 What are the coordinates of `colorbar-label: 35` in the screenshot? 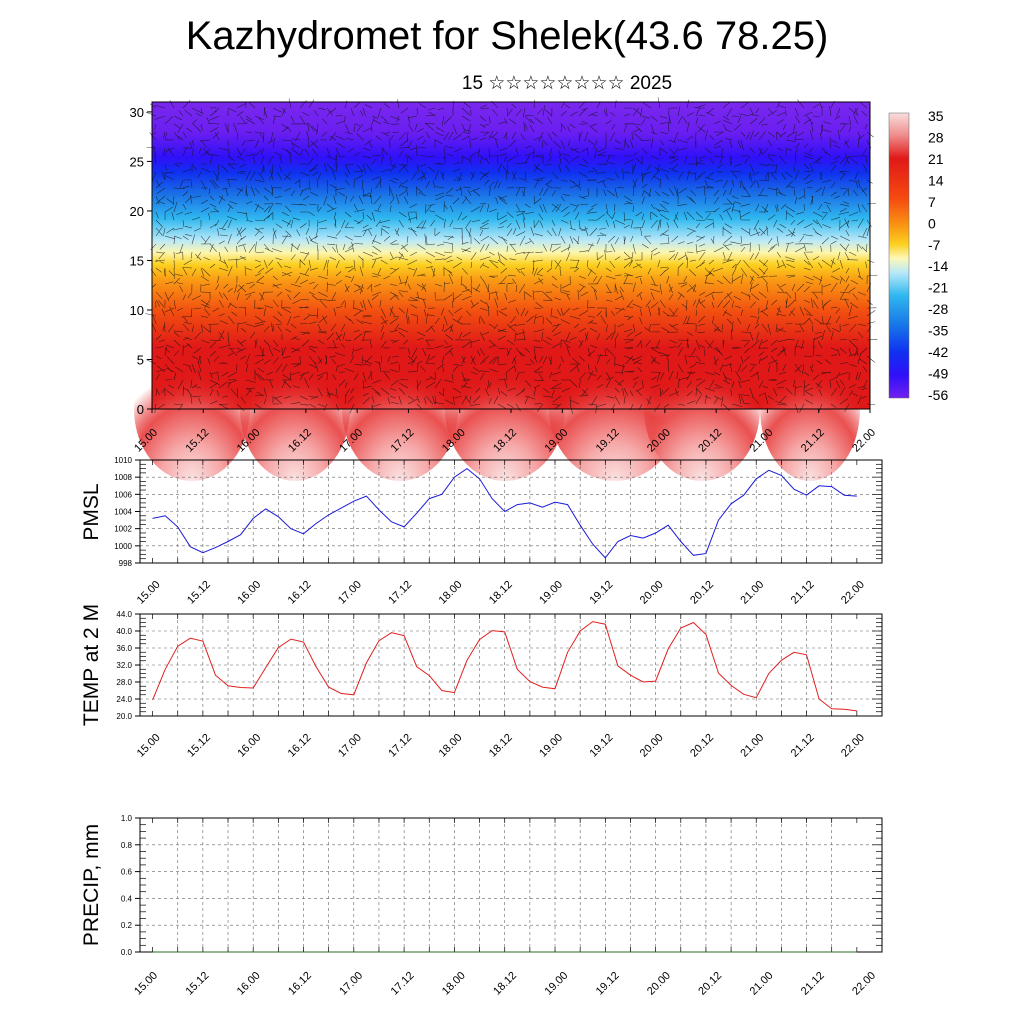 It's located at (936, 116).